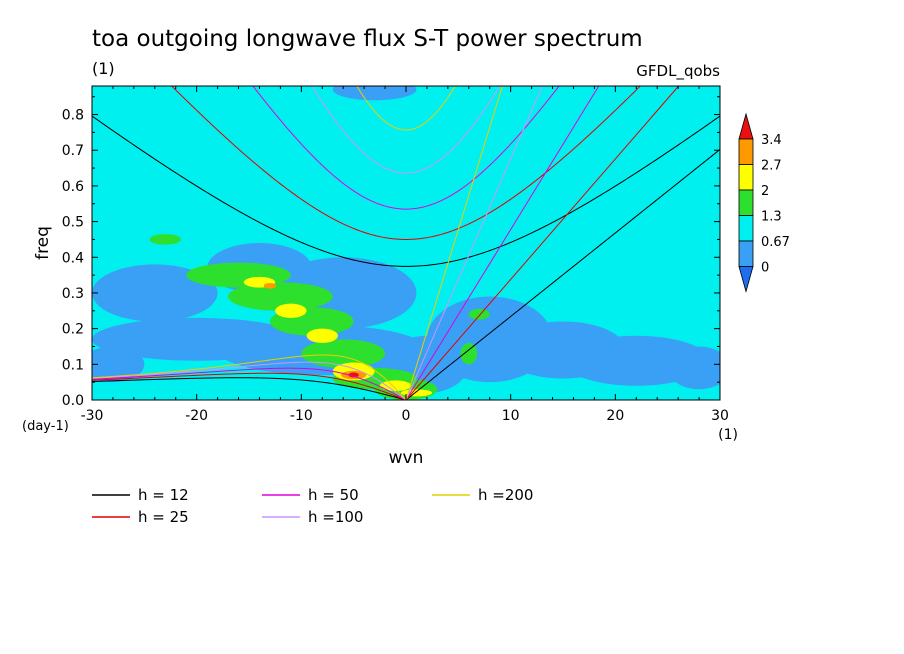 Image resolution: width=904 pixels, height=654 pixels. Describe the element at coordinates (333, 495) in the screenshot. I see `legend-entry-label: h = 50` at that location.